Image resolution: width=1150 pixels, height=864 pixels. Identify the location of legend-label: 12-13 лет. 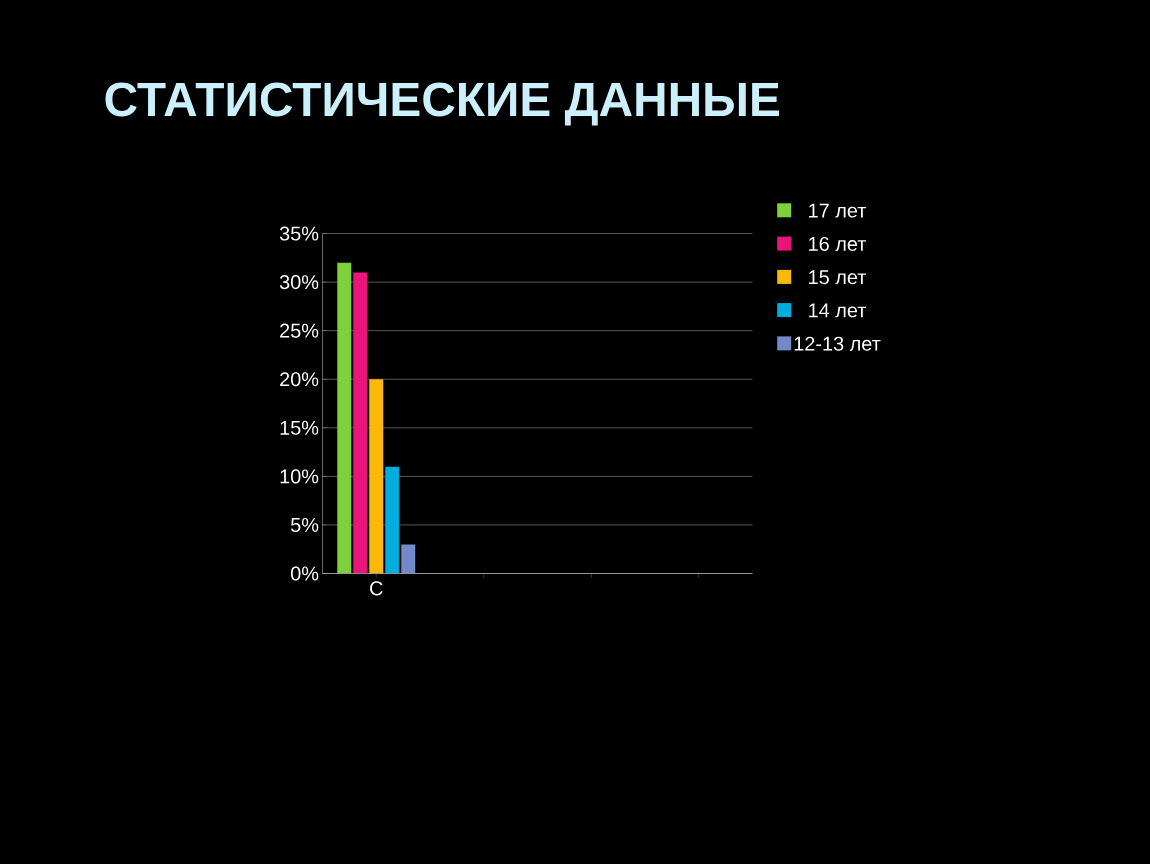
(837, 343).